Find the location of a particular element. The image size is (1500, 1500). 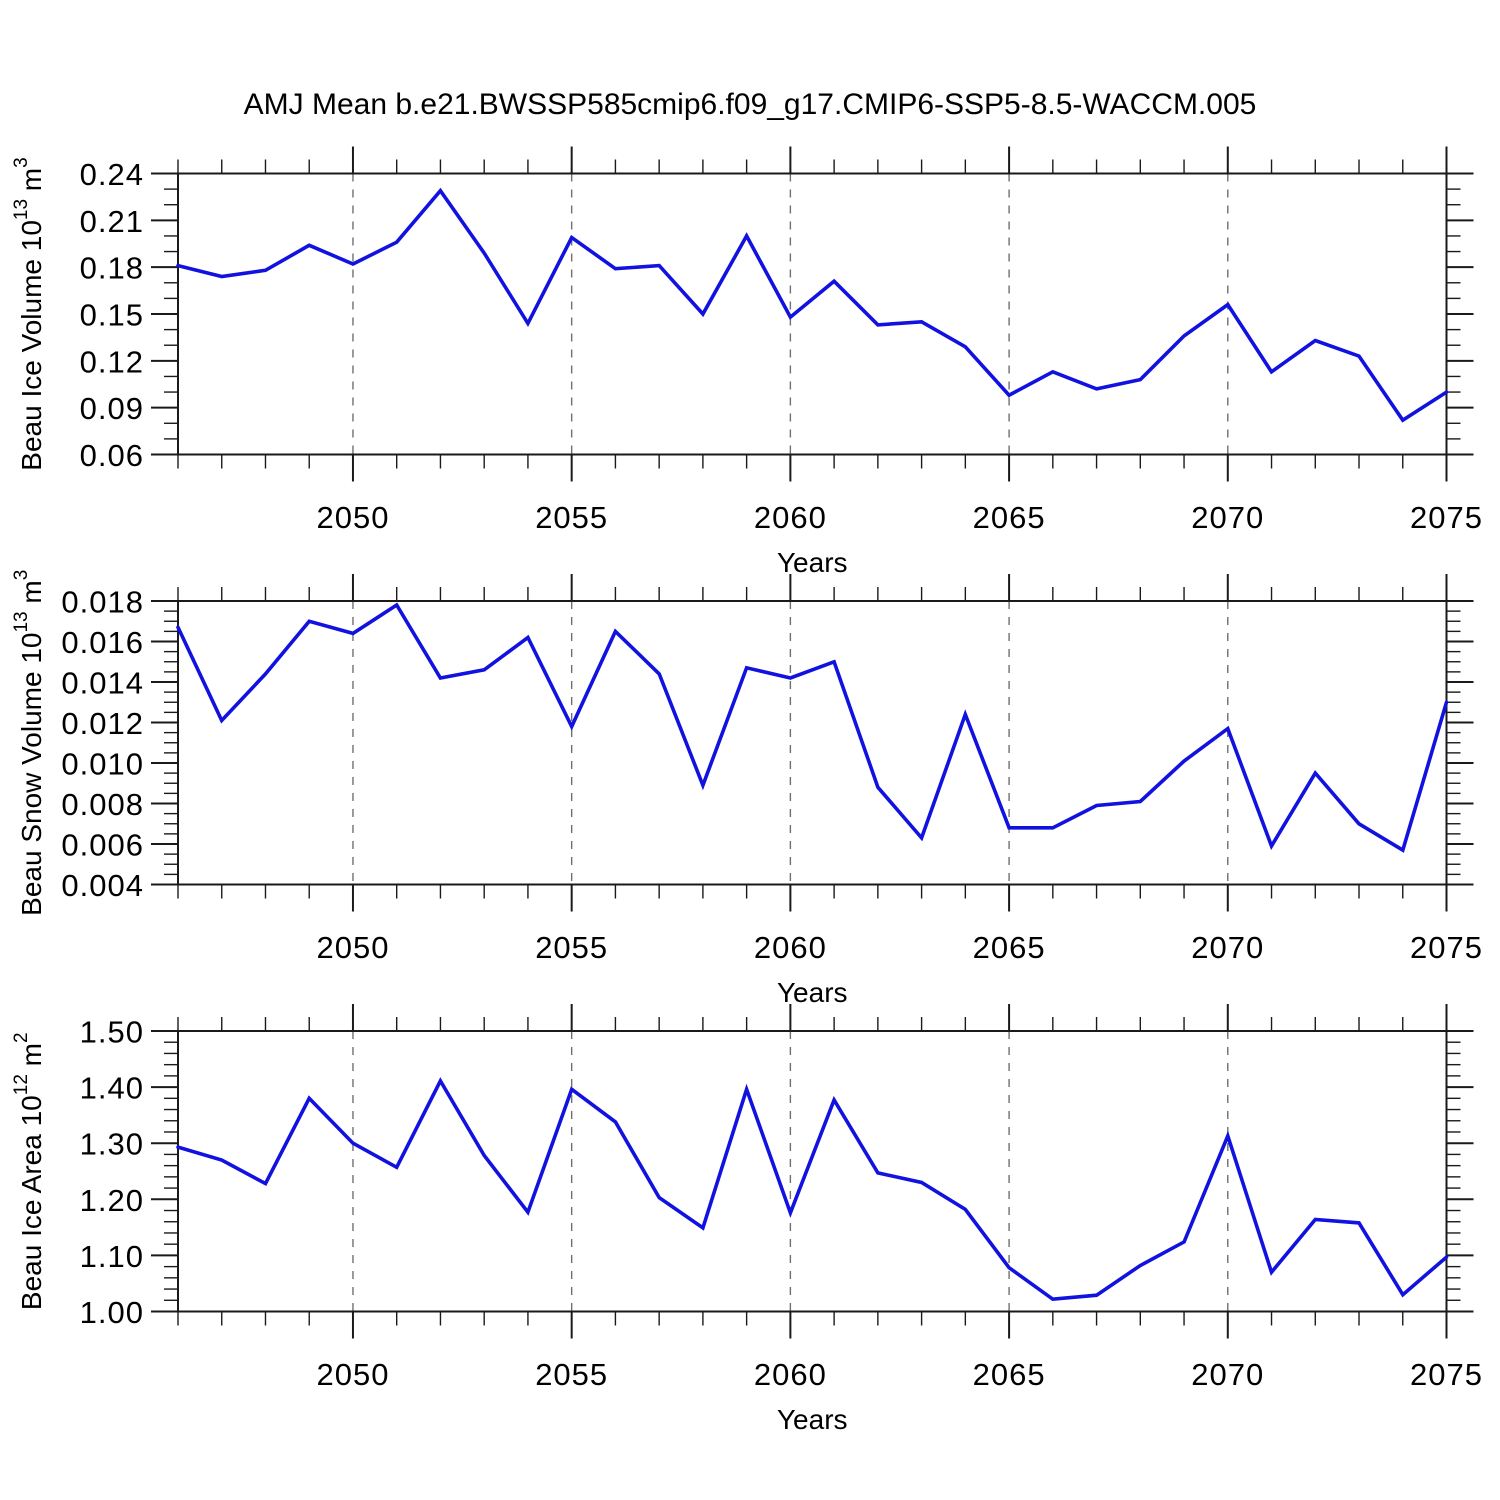

y-tick-label: 1.30 is located at coordinates (112, 1144).